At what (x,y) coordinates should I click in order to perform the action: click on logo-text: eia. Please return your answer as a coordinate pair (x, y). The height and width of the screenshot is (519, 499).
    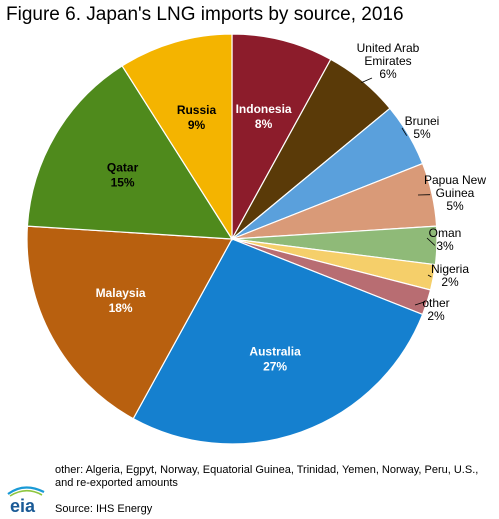
    Looking at the image, I should click on (23, 506).